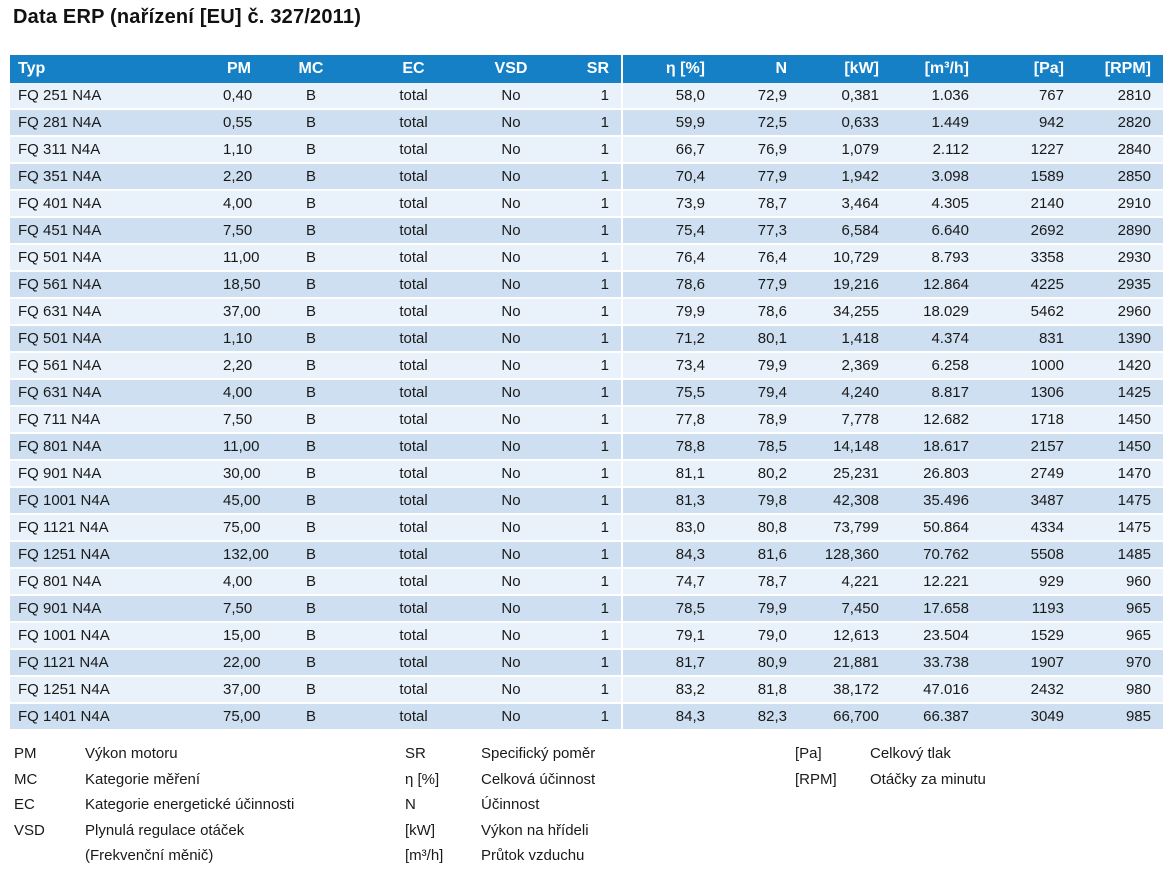 This screenshot has height=872, width=1176. I want to click on cell-pm: 11,00, so click(239, 258).